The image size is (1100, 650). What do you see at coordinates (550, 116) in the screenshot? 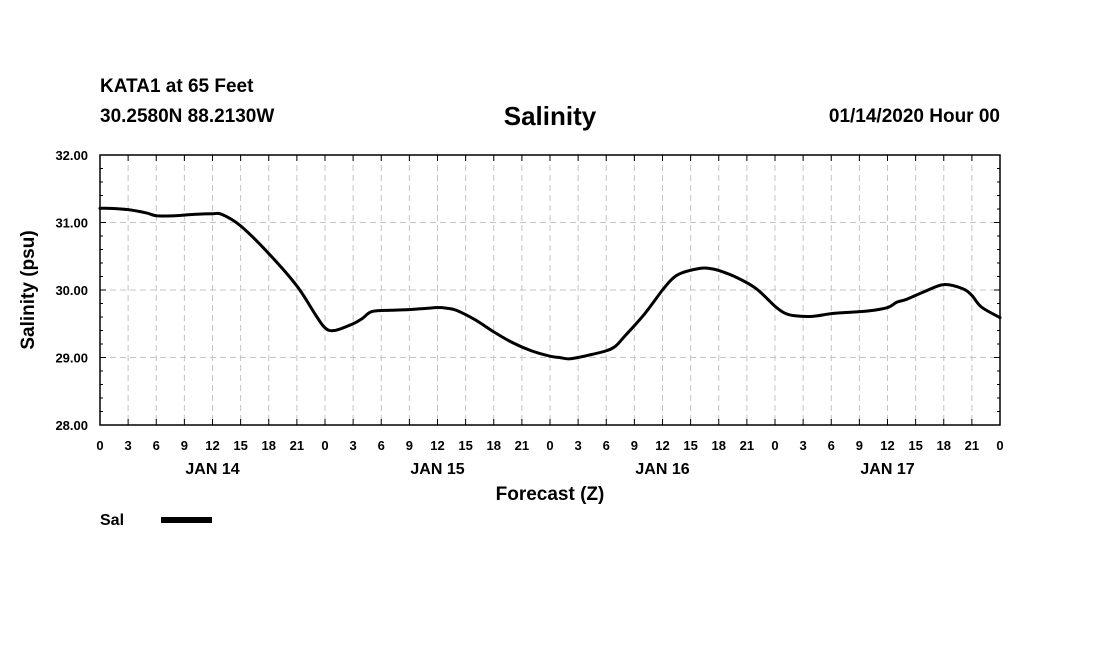
I see `chart-title: Salinity` at bounding box center [550, 116].